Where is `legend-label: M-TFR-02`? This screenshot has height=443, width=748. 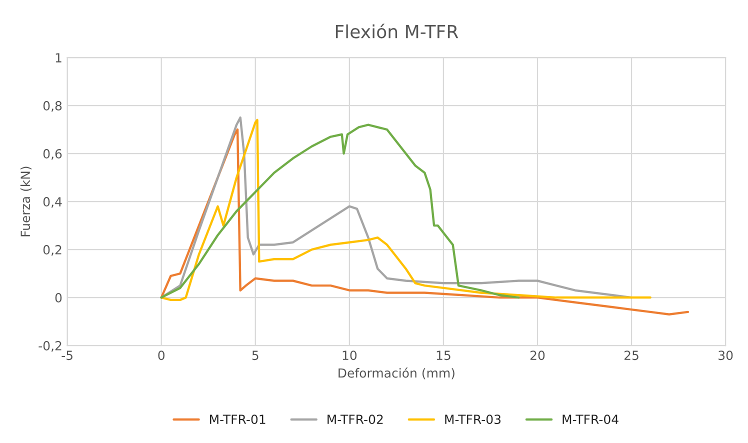 legend-label: M-TFR-02 is located at coordinates (355, 419).